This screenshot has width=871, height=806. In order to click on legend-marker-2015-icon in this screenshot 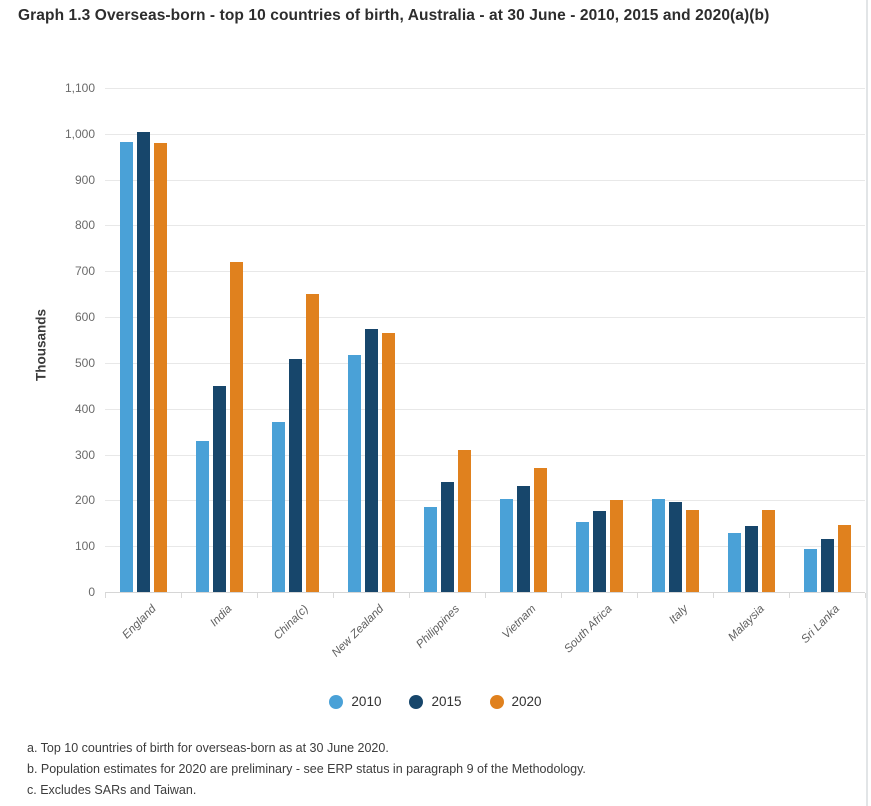, I will do `click(416, 701)`.